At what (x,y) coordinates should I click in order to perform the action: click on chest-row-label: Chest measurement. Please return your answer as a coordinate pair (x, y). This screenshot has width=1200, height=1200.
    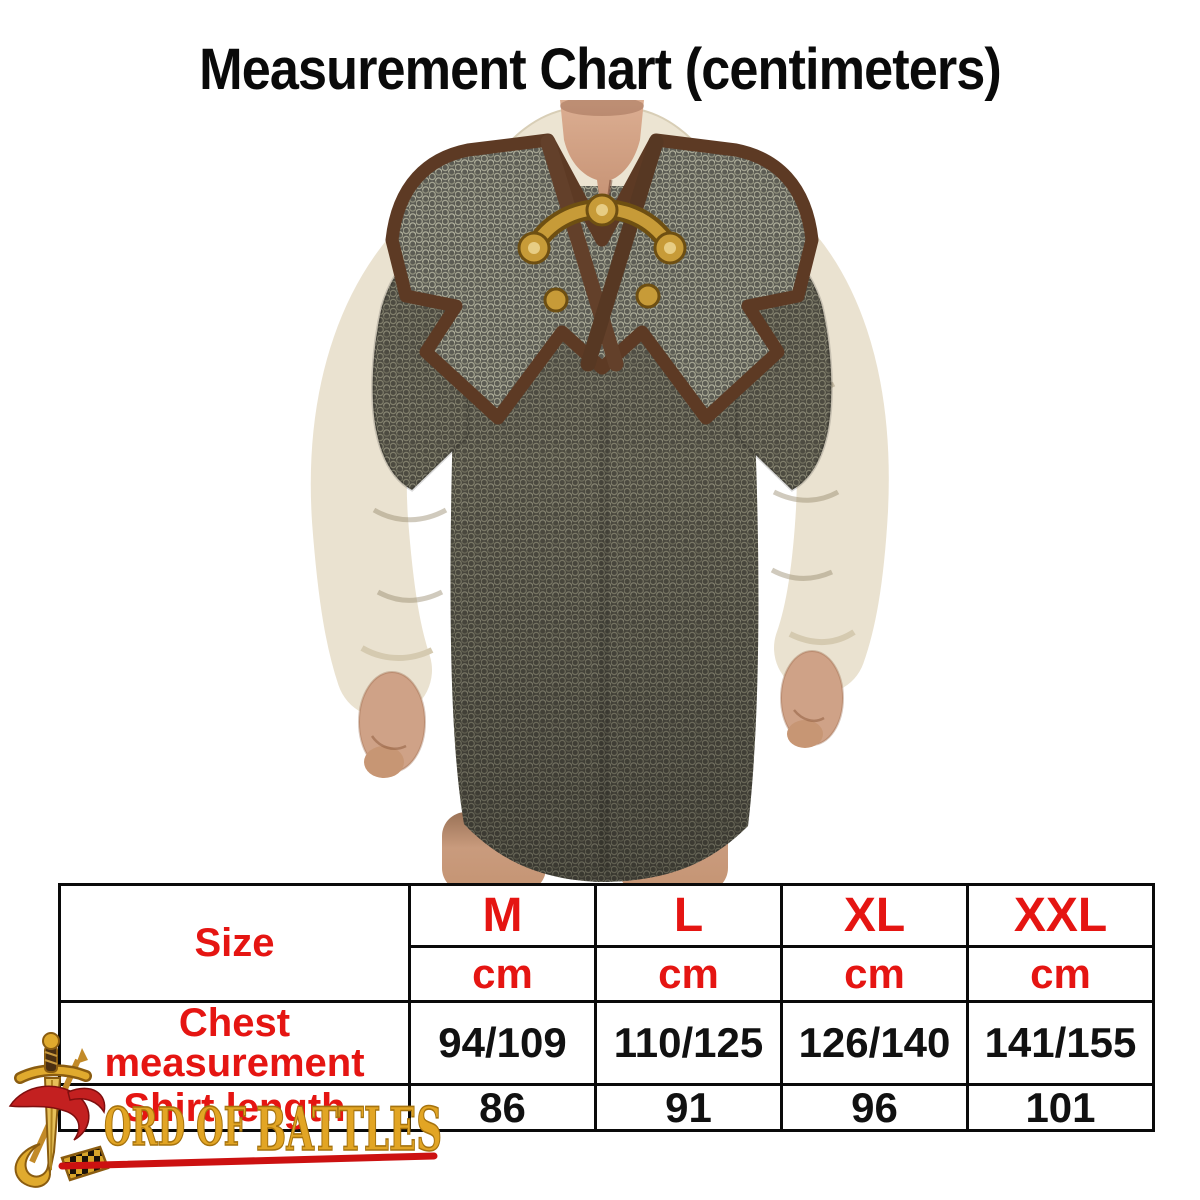
    Looking at the image, I should click on (234, 1043).